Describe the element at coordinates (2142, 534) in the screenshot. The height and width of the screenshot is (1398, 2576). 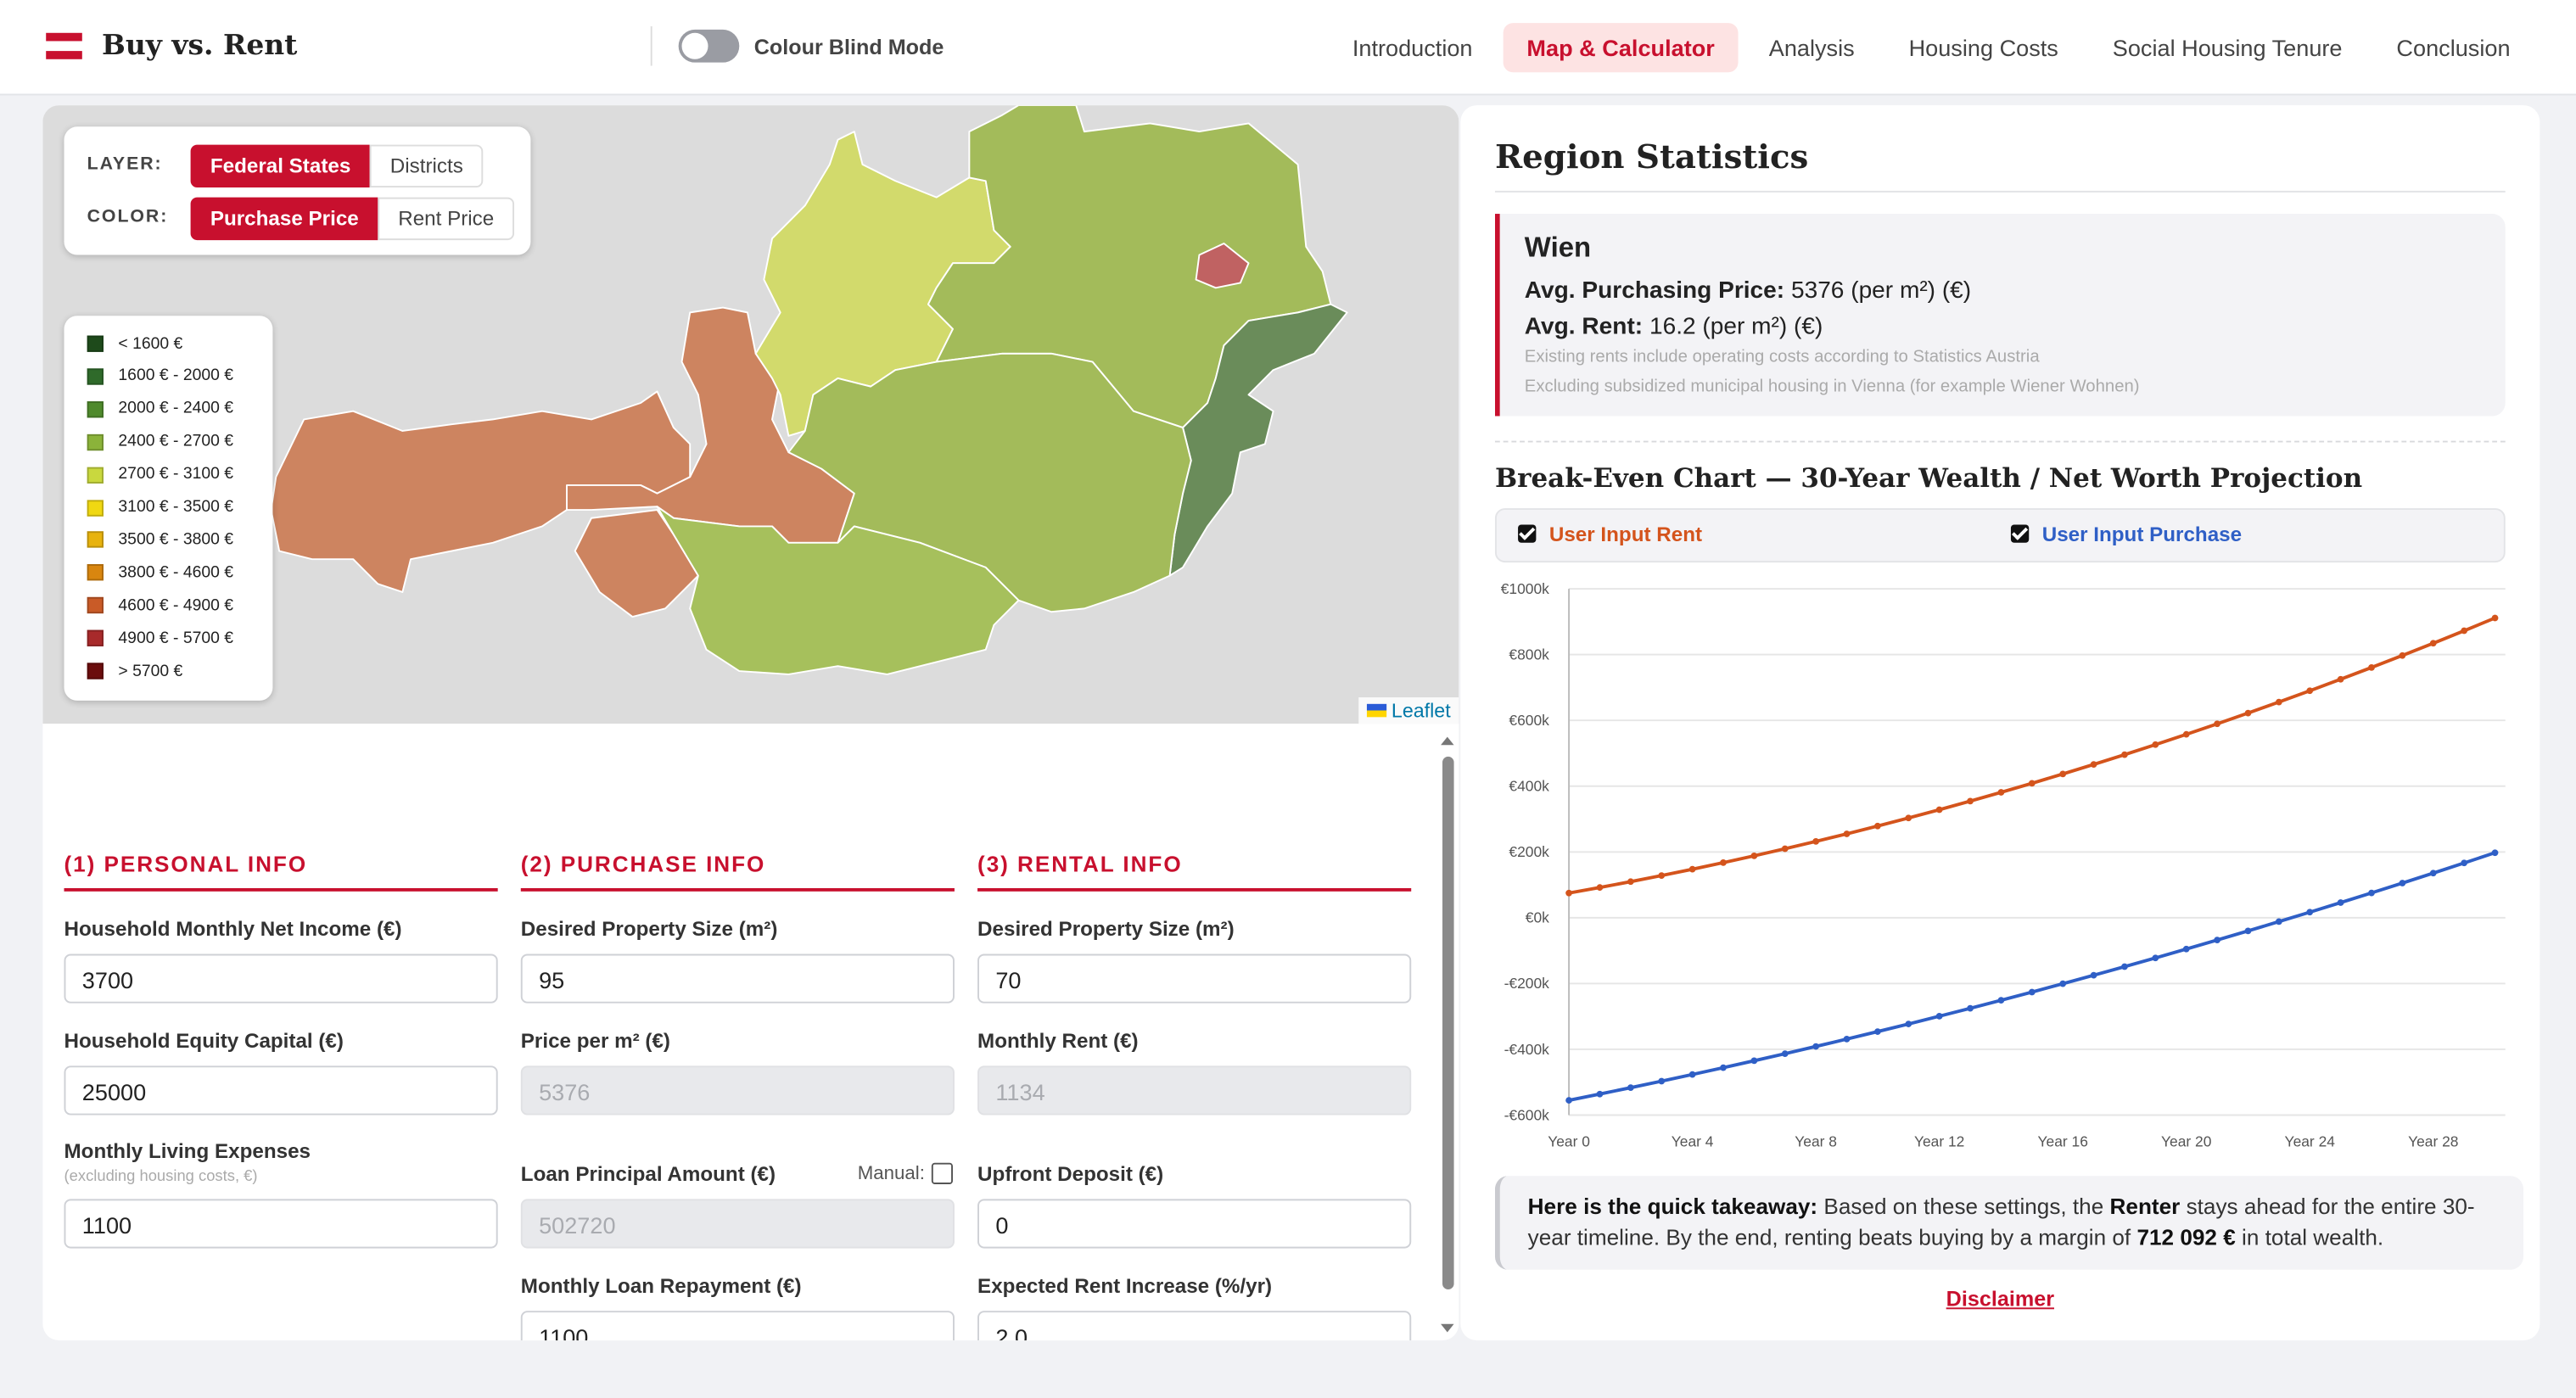
I see `legend-label: User Input Purchase` at that location.